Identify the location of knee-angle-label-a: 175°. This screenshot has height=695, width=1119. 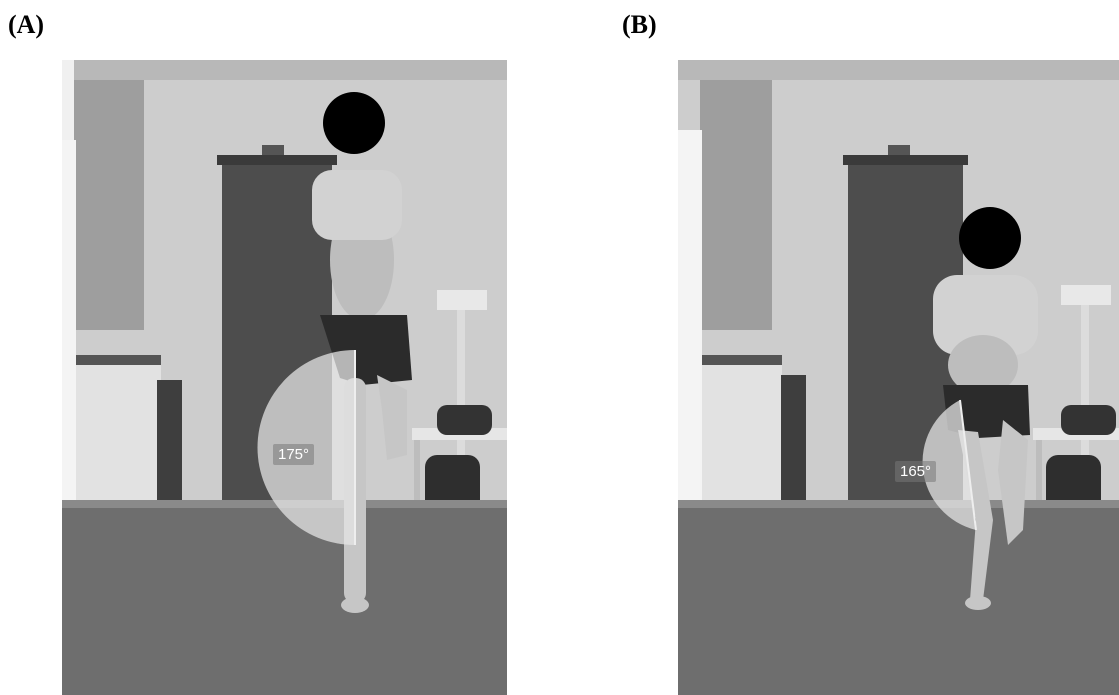
(294, 454).